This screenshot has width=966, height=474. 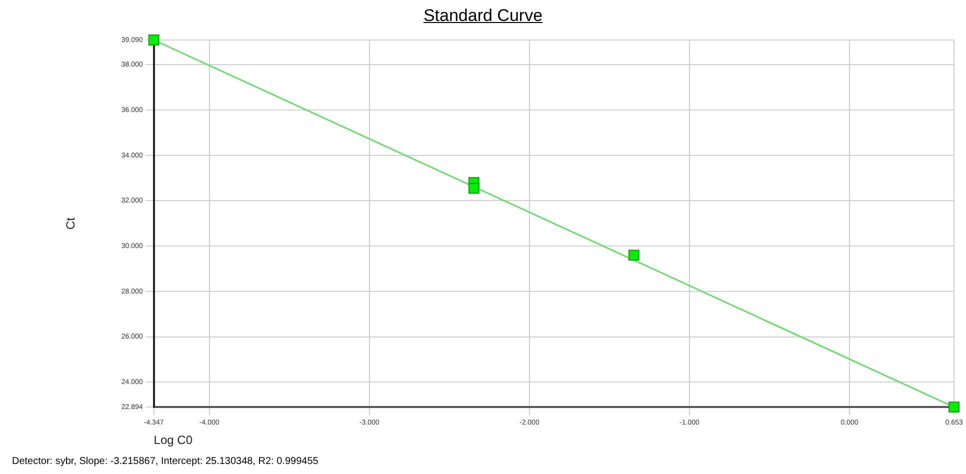 I want to click on text: Detector: sybr, Slope: -3.215867, Intercept: 25.130348, R2: 0.999455, so click(x=165, y=461).